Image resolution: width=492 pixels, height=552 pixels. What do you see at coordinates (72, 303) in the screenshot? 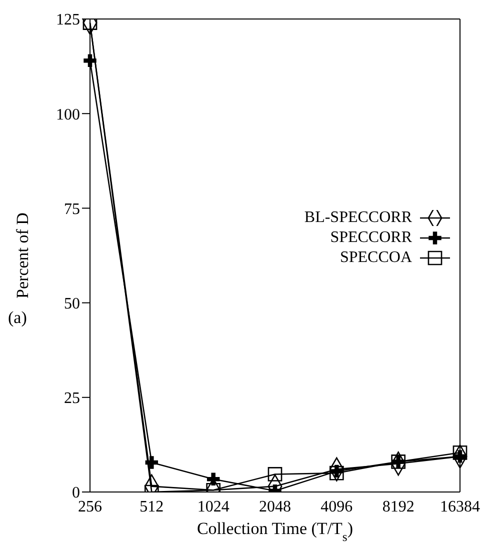
I see `y-tick-label: 50` at bounding box center [72, 303].